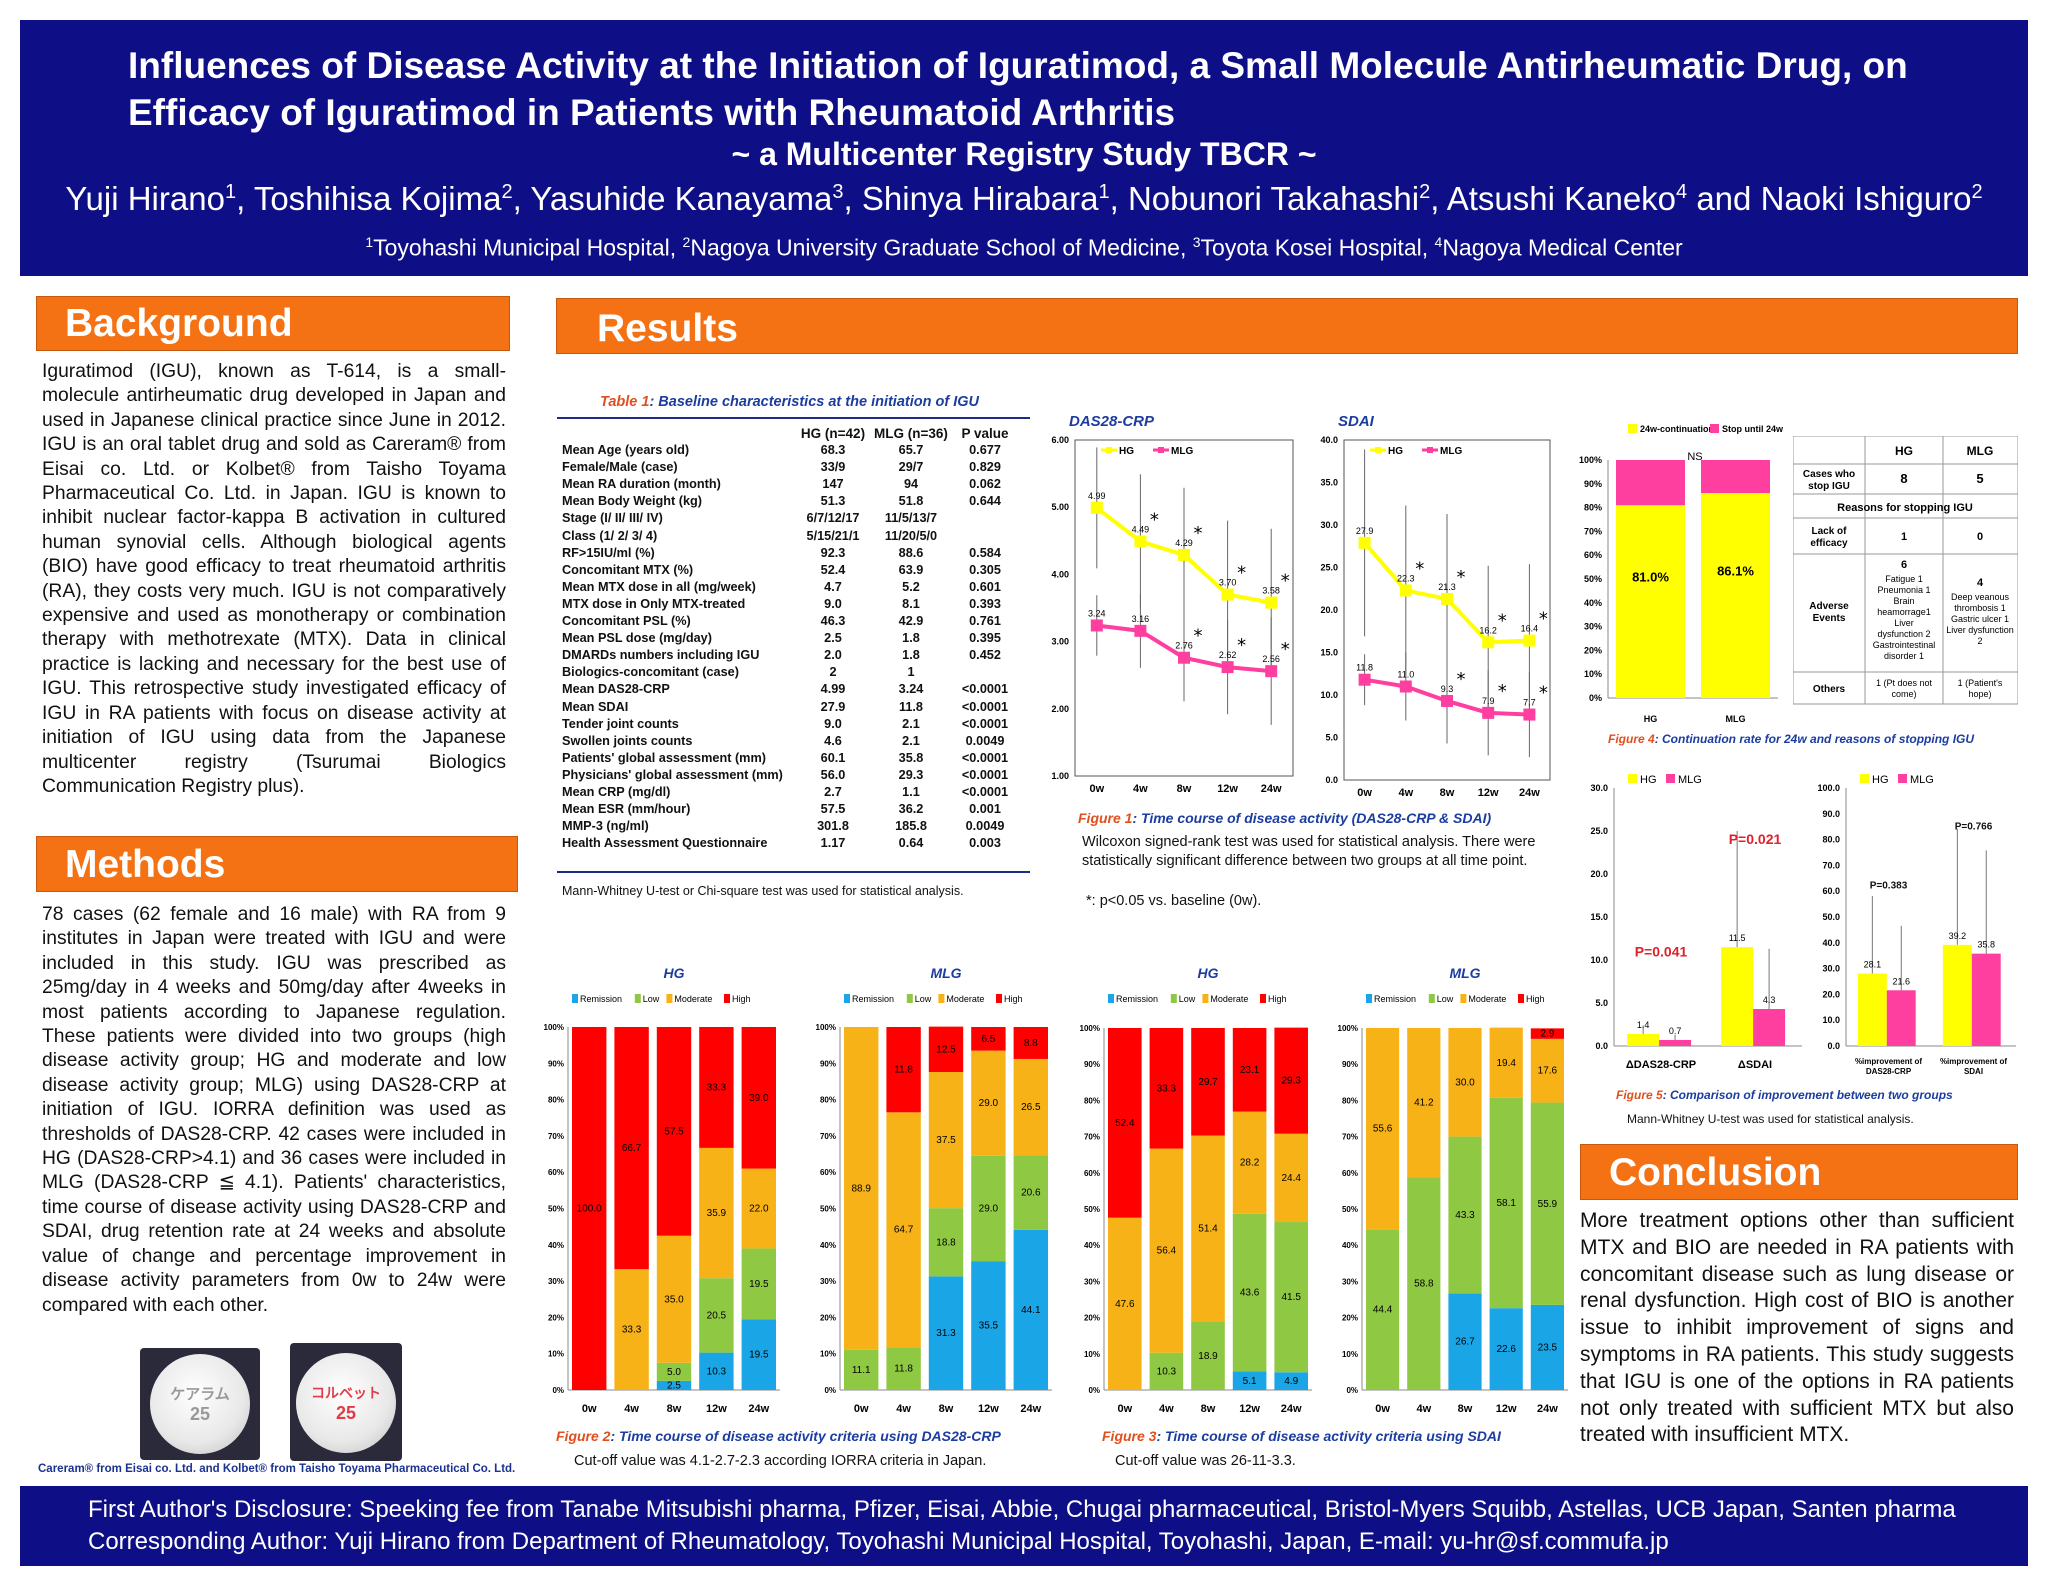 This screenshot has height=1584, width=2048. What do you see at coordinates (946, 1242) in the screenshot?
I see `segment-label: 18.8` at bounding box center [946, 1242].